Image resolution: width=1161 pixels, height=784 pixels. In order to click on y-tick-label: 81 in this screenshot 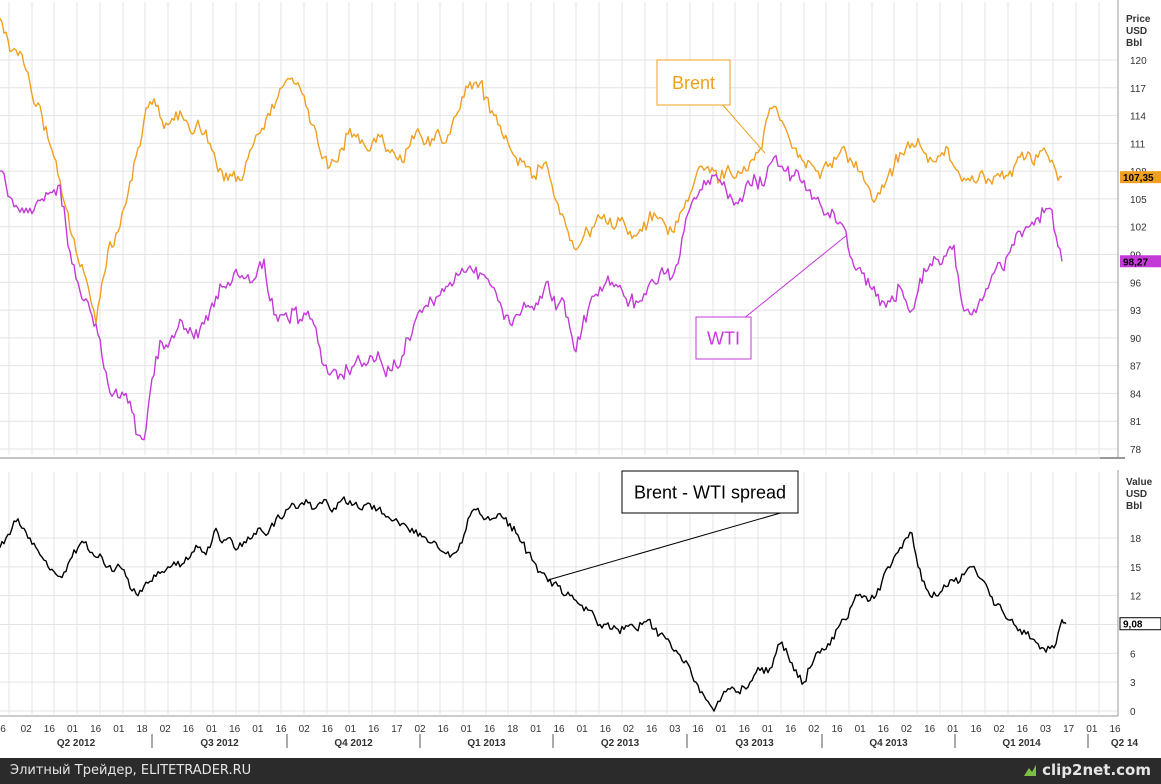, I will do `click(1136, 422)`.